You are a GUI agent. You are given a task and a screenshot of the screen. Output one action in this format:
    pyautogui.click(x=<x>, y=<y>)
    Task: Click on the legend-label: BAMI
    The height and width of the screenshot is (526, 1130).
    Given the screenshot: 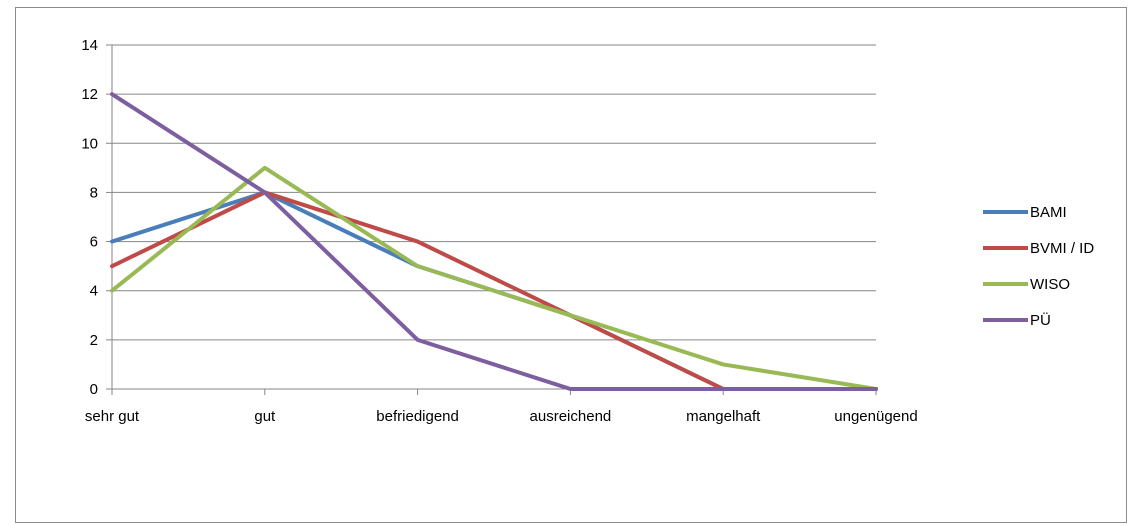 What is the action you would take?
    pyautogui.click(x=1048, y=212)
    